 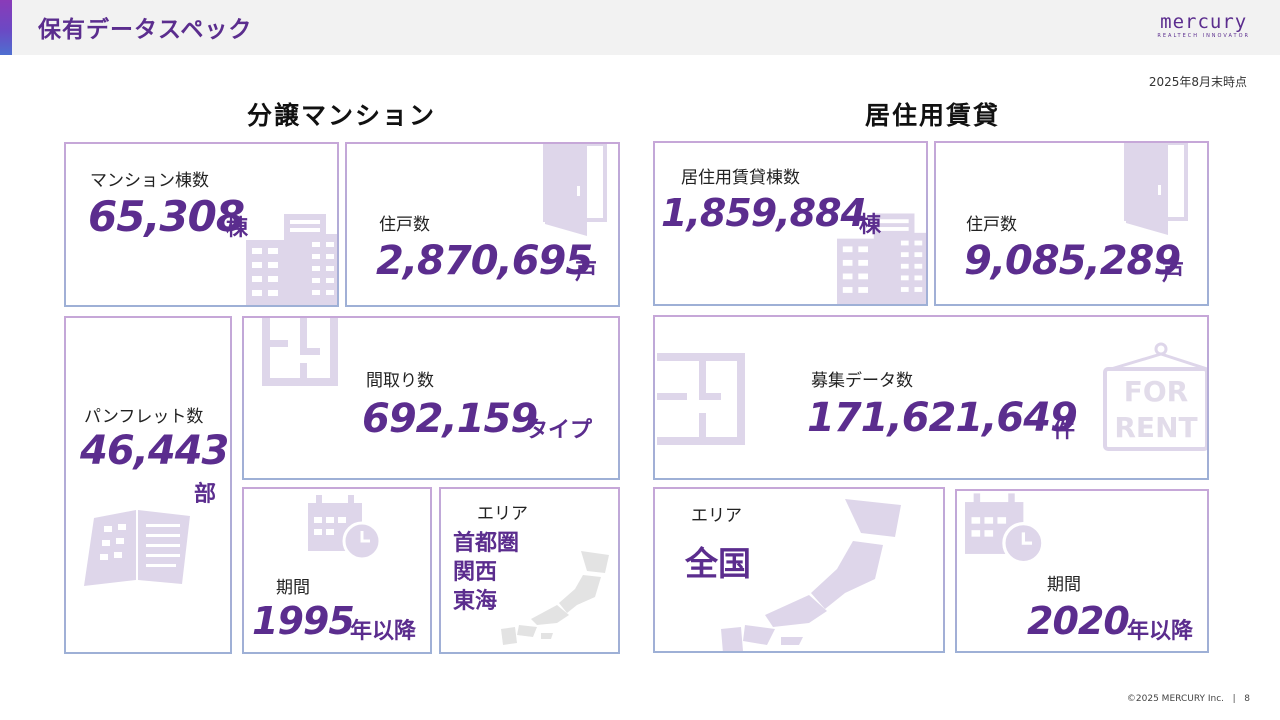 I want to click on as-of-date: 2025年8月末時点, so click(x=1197, y=82).